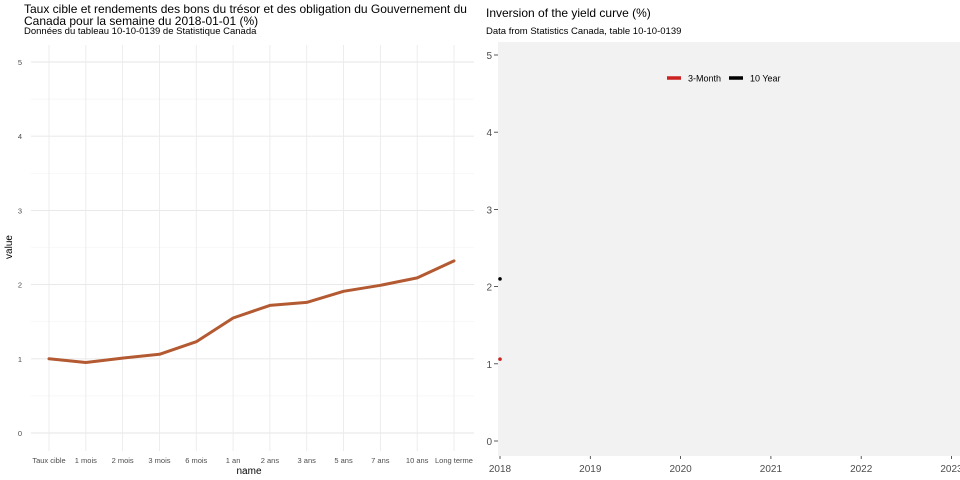 This screenshot has height=480, width=960. Describe the element at coordinates (159, 460) in the screenshot. I see `left-x-tick-label: 3 mois` at that location.